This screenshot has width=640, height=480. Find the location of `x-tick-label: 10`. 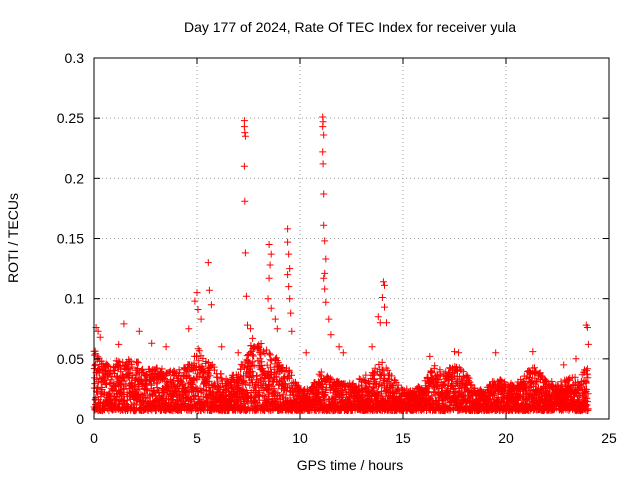

x-tick-label: 10 is located at coordinates (300, 438).